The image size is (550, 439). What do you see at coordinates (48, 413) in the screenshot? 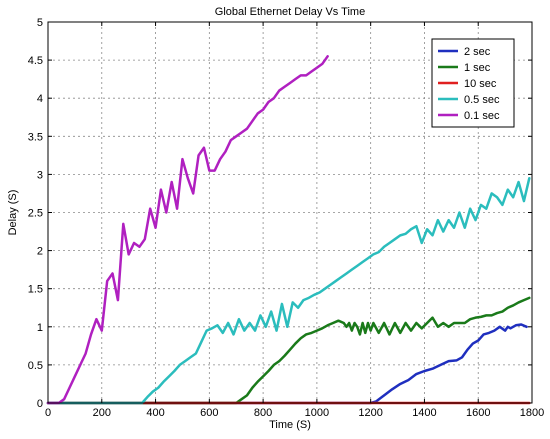
I see `x-tick-label: 0` at bounding box center [48, 413].